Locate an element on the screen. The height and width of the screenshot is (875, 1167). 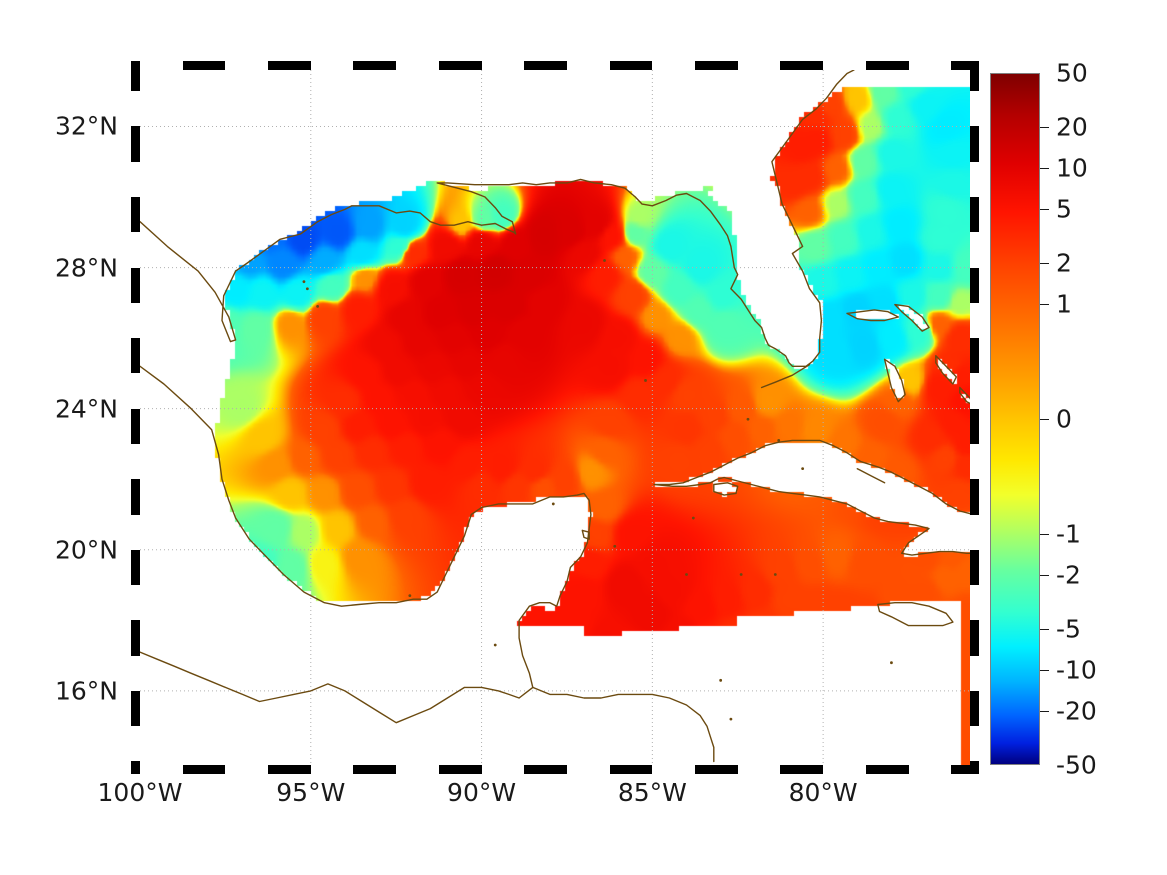
colorbar-tick-label: -10 is located at coordinates (1076, 670).